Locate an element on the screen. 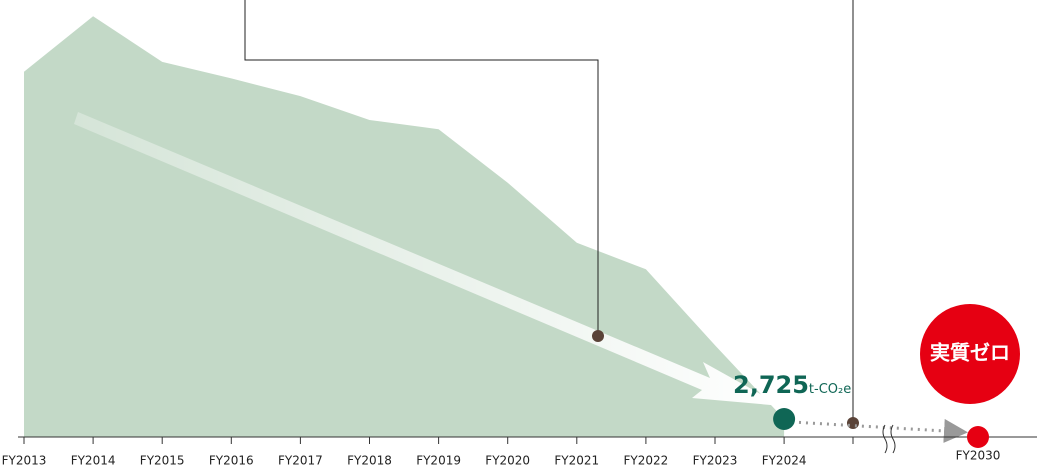 The image size is (1037, 467). value-label-number: 2,725 is located at coordinates (771, 385).